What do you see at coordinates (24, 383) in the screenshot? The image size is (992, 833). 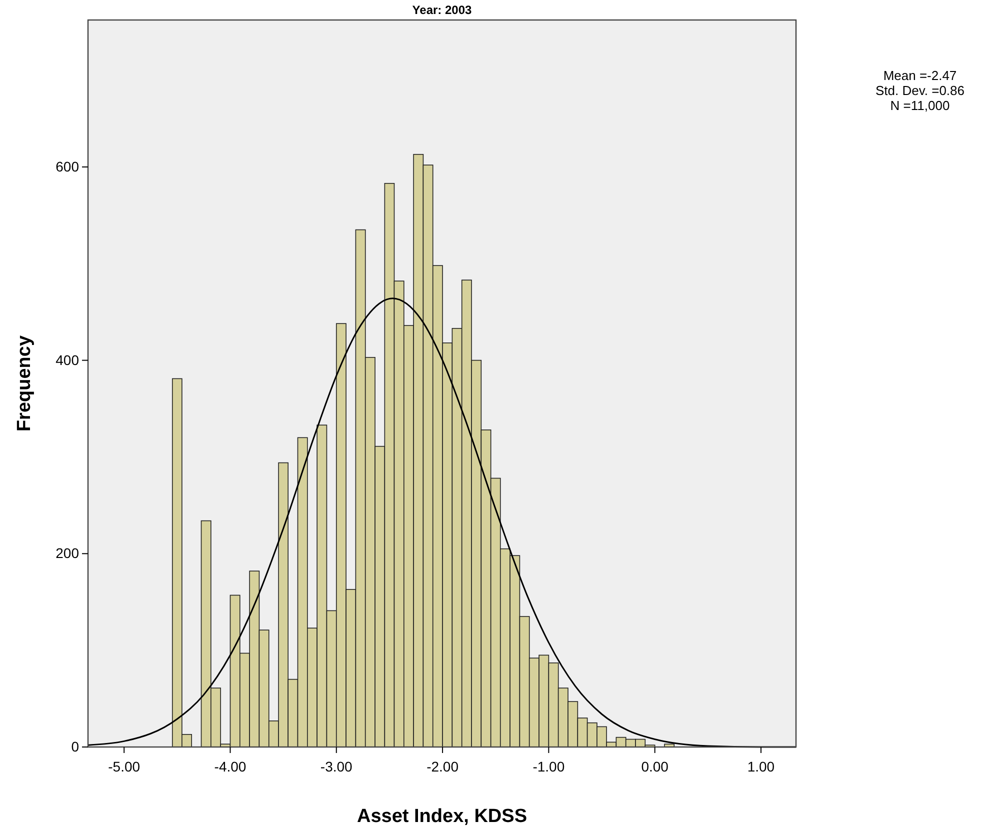 I see `y-axis-title: Frequency` at bounding box center [24, 383].